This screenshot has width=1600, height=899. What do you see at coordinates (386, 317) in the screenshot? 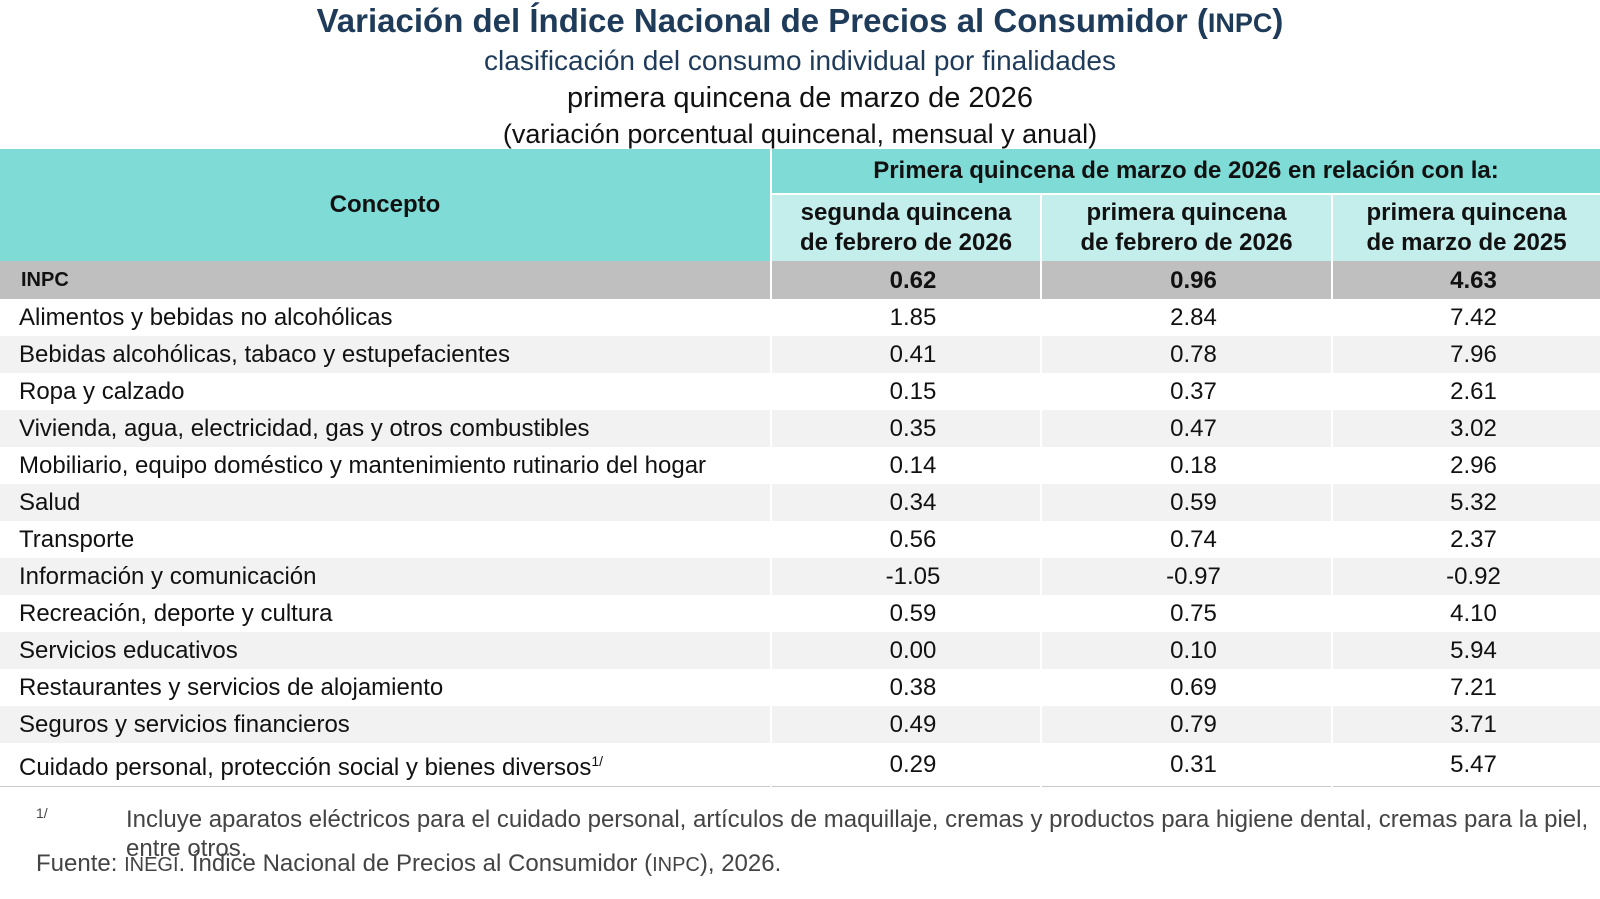
I see `row-label: Alimentos y bebidas no alcohólicas` at bounding box center [386, 317].